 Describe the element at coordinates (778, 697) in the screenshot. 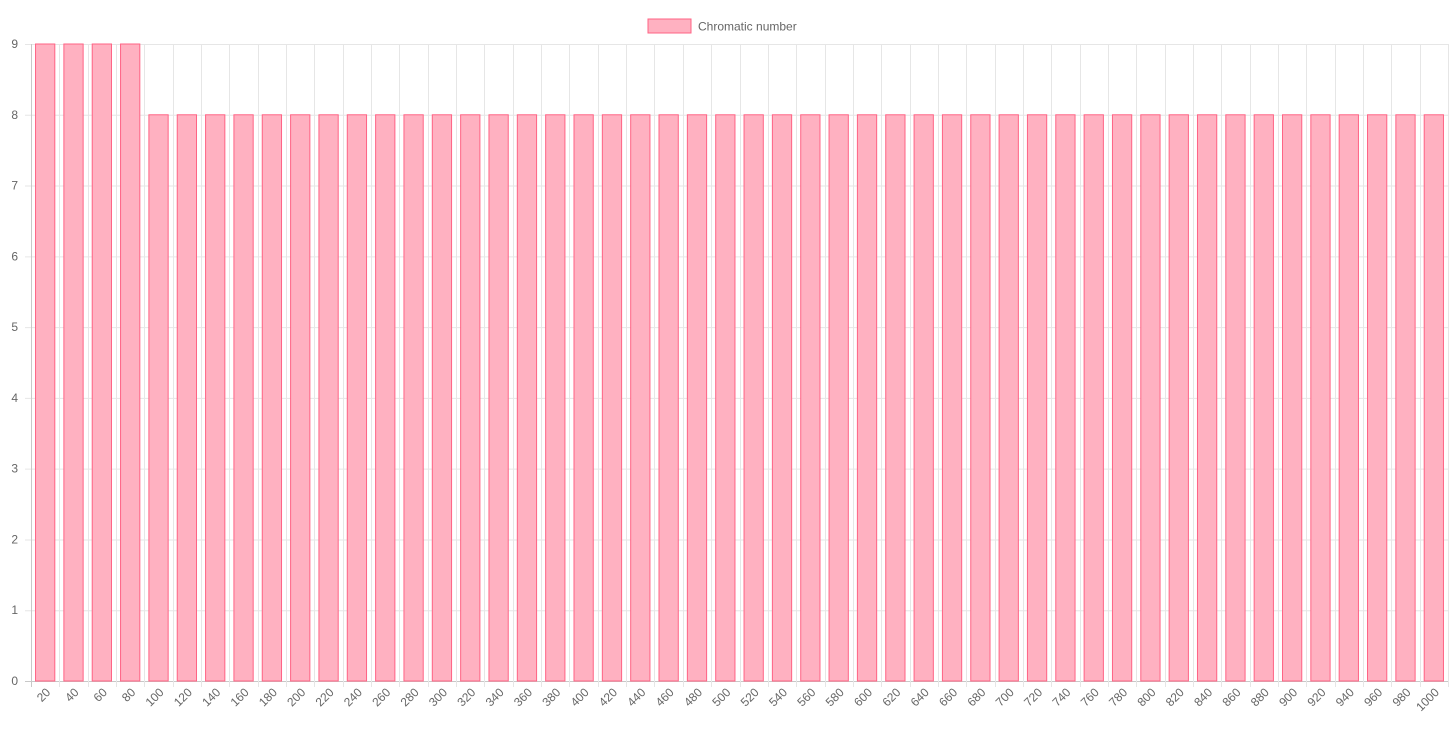

I see `x-tick-label: 540` at that location.